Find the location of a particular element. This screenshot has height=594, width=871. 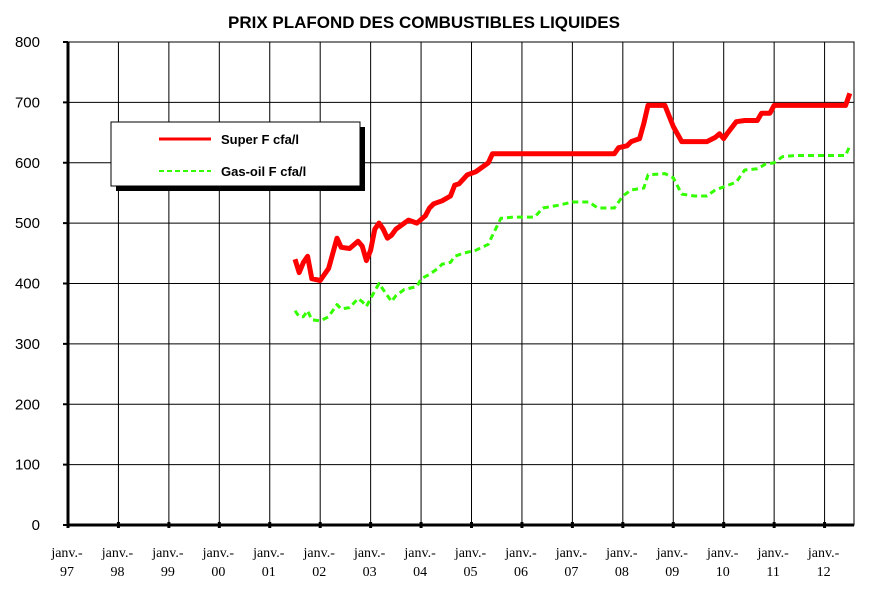

chart-title: PRIX PLAFOND DES COMBUSTIBLES LIQUIDES is located at coordinates (424, 22).